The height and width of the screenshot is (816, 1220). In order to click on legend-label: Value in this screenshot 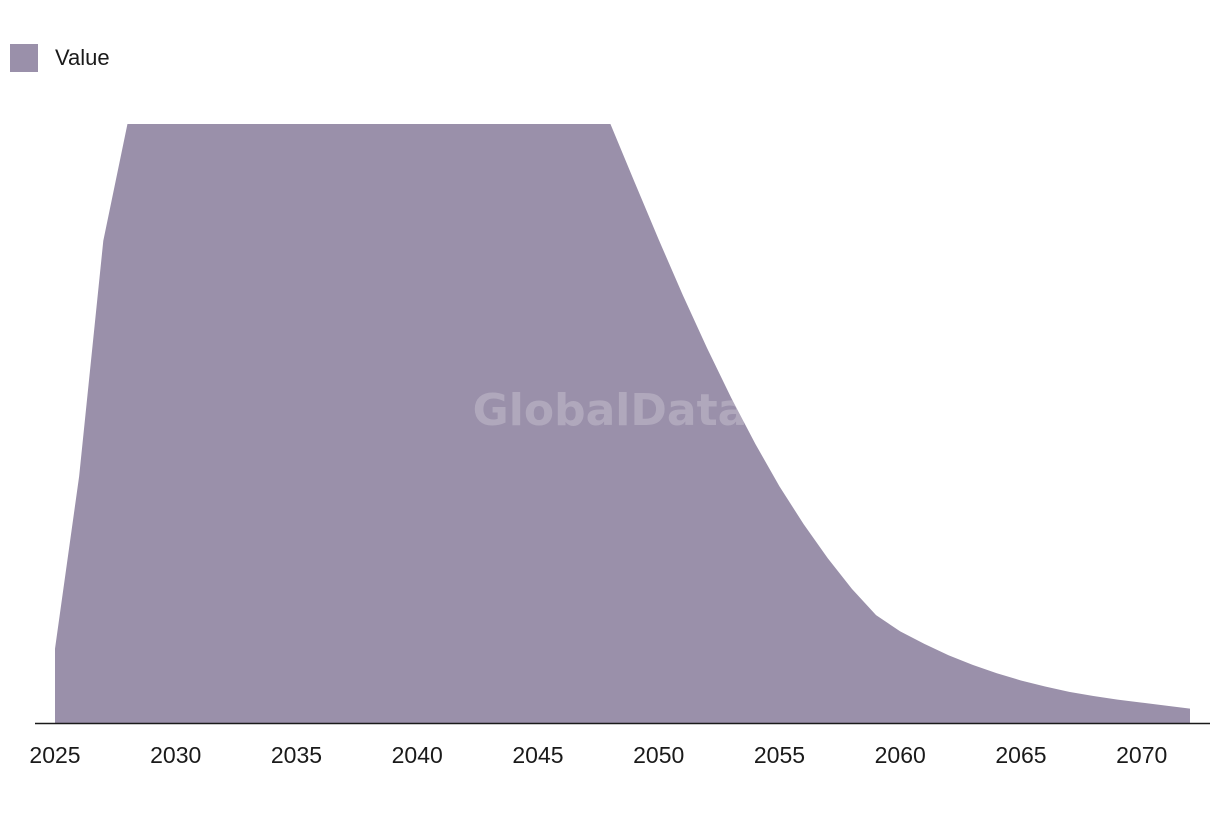, I will do `click(82, 57)`.